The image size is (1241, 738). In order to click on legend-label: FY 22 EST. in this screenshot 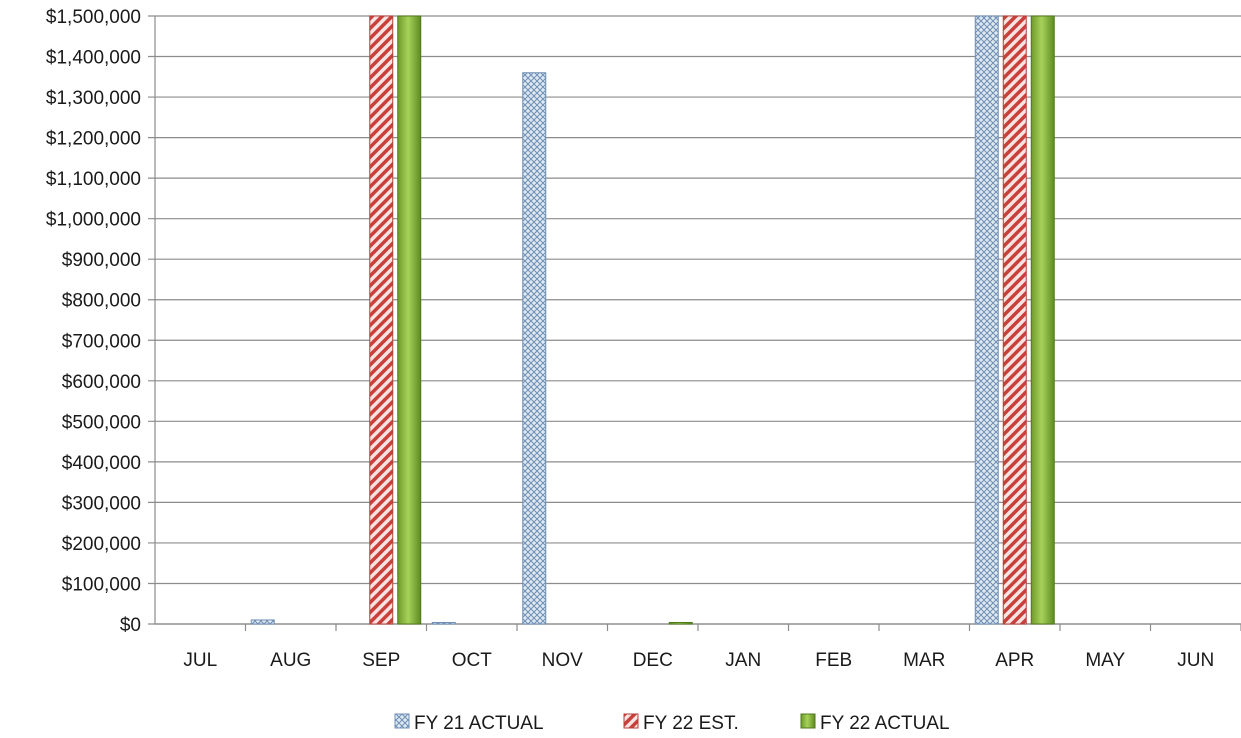, I will do `click(691, 723)`.